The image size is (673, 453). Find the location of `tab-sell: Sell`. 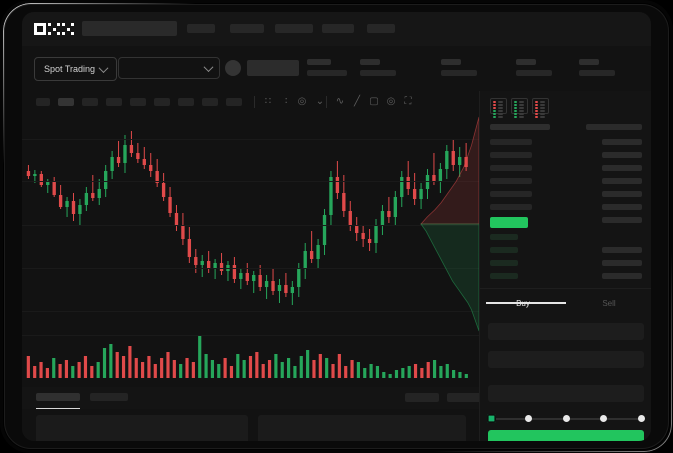

tab-sell: Sell is located at coordinates (608, 303).